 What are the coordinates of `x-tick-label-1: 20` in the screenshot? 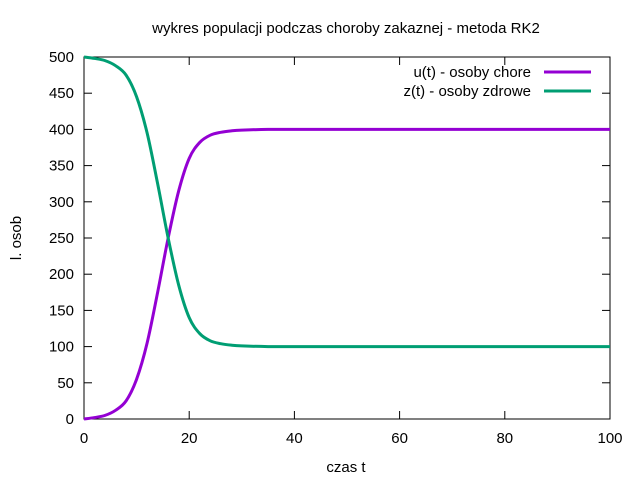 It's located at (189, 438).